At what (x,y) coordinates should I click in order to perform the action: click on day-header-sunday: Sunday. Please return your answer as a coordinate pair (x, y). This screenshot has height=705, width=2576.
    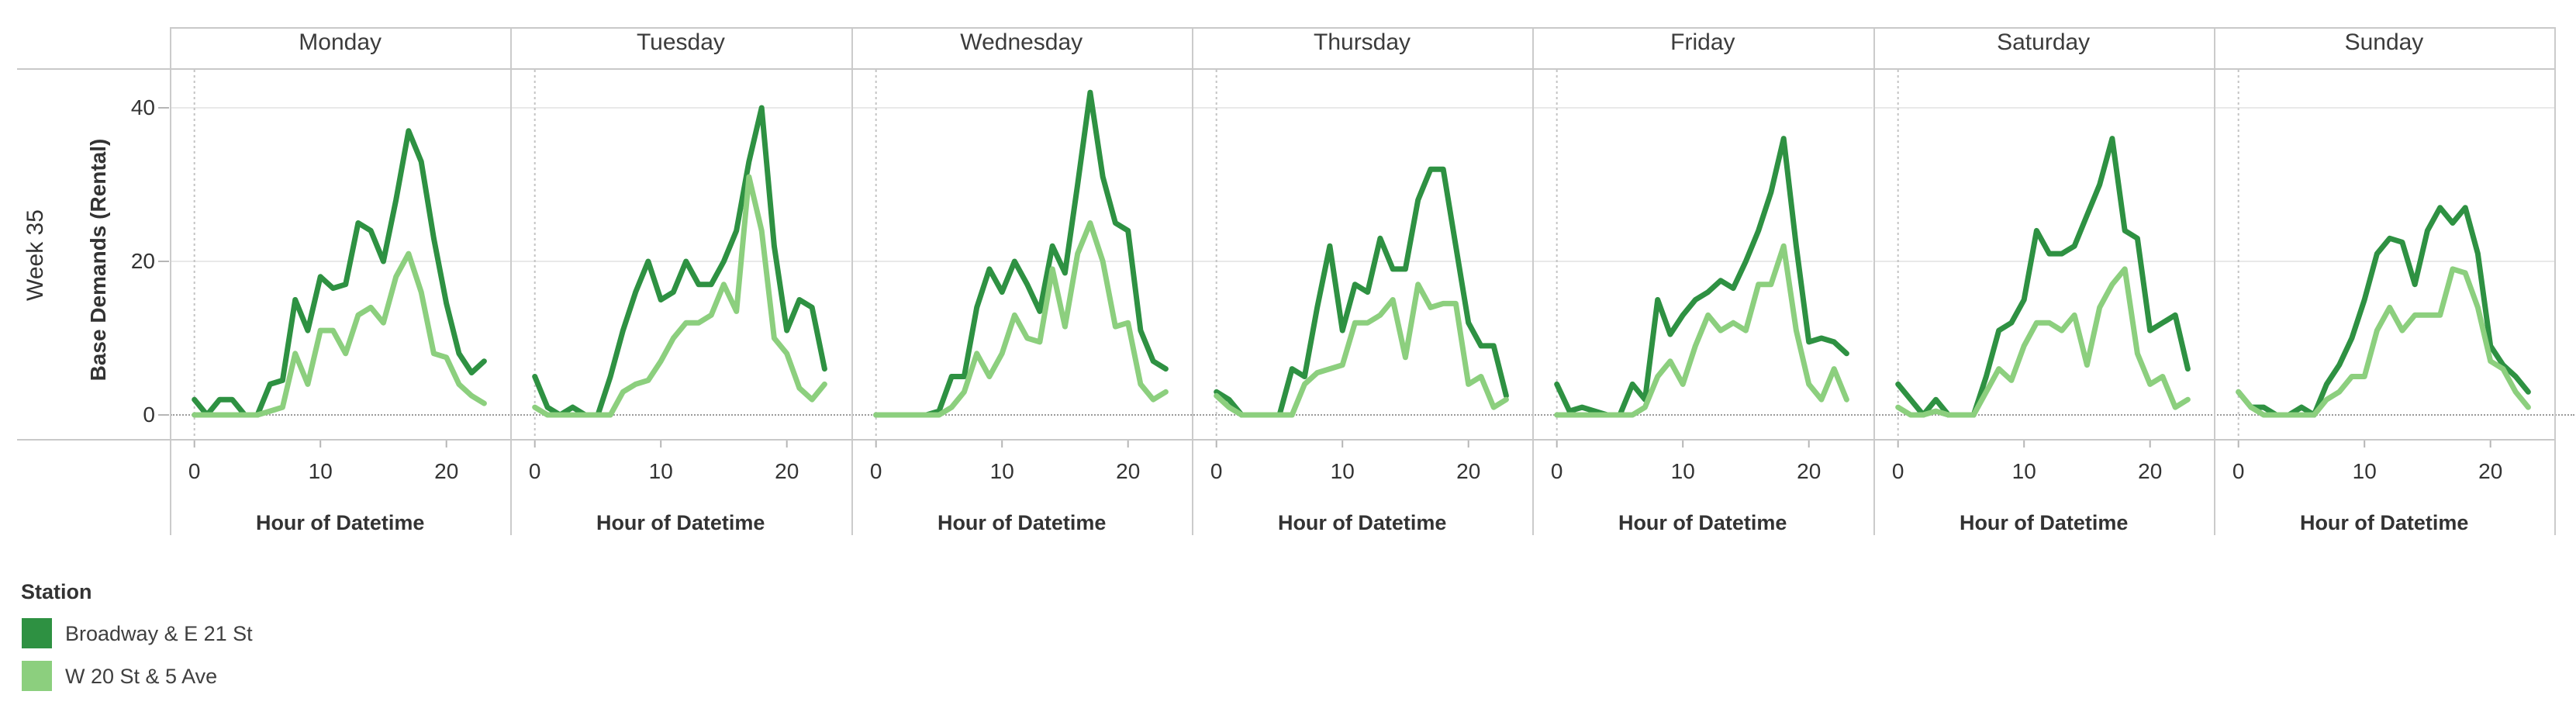
    Looking at the image, I should click on (2384, 42).